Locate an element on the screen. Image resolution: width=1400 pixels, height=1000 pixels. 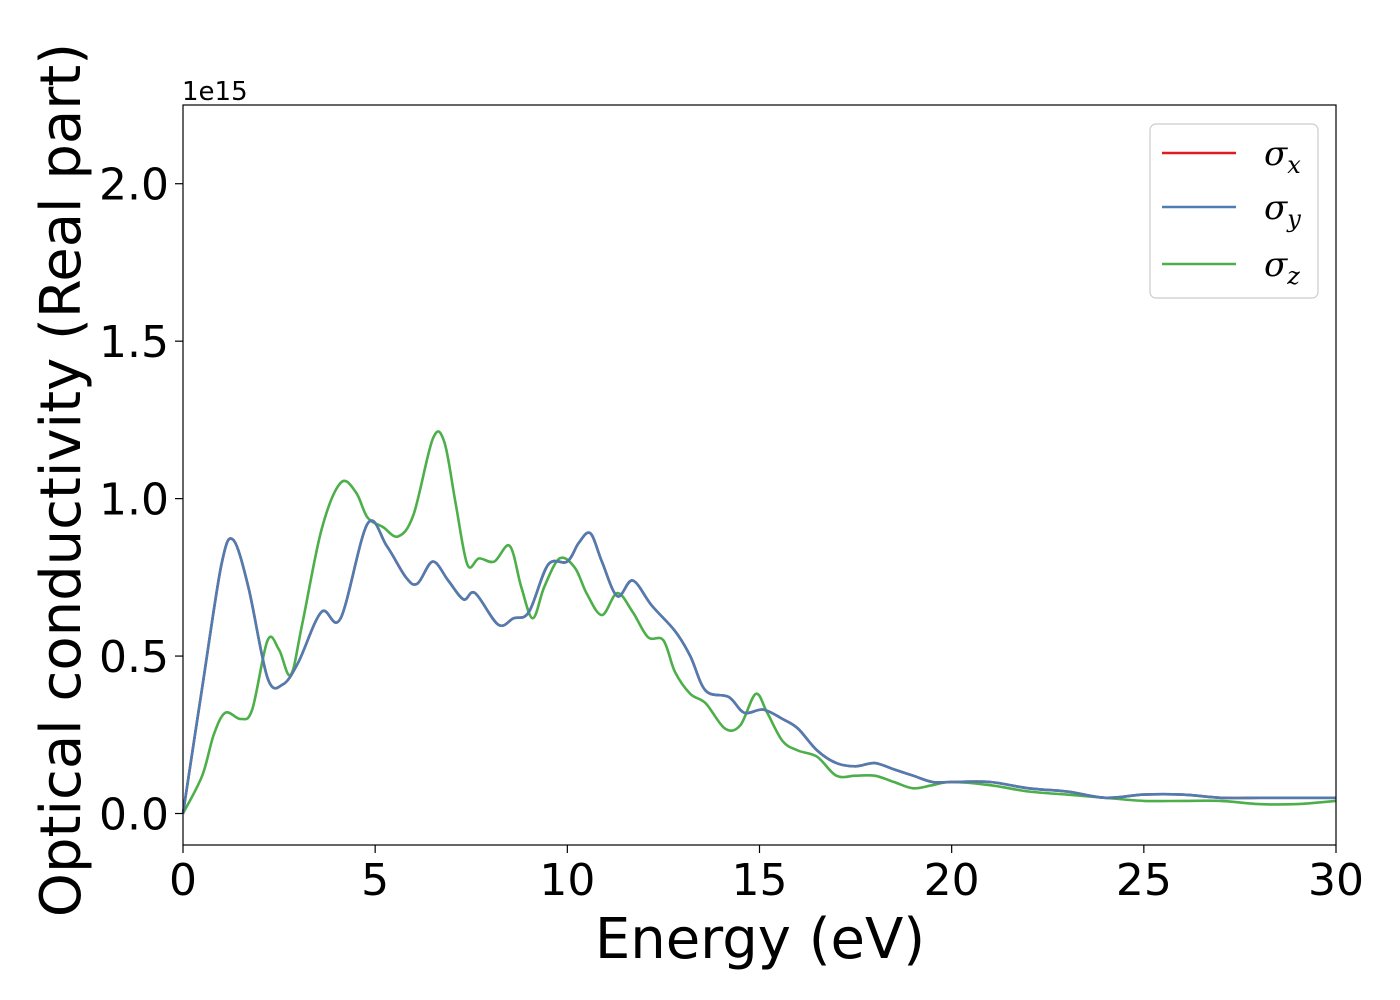
legend-subscript: y is located at coordinates (1293, 219).